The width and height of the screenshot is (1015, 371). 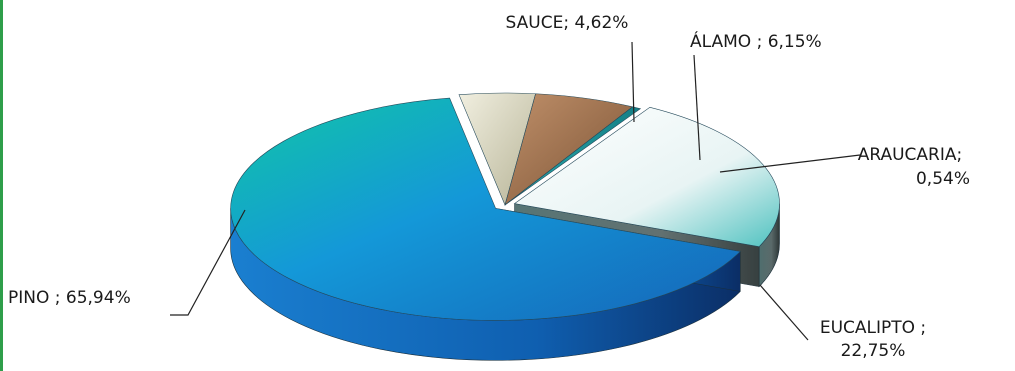 I want to click on data-label-sauce: SAUCE; 4,62%, so click(x=567, y=23).